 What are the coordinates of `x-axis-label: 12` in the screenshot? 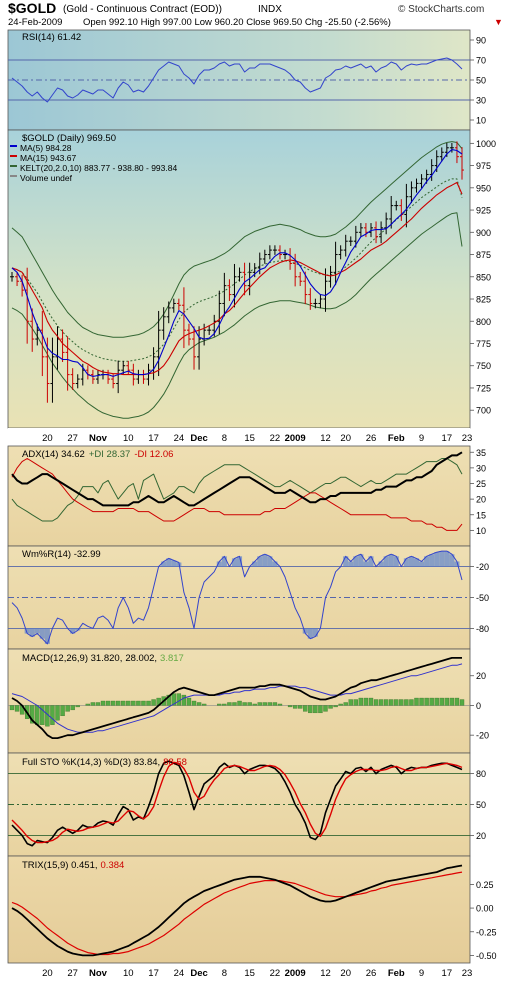 It's located at (325, 438).